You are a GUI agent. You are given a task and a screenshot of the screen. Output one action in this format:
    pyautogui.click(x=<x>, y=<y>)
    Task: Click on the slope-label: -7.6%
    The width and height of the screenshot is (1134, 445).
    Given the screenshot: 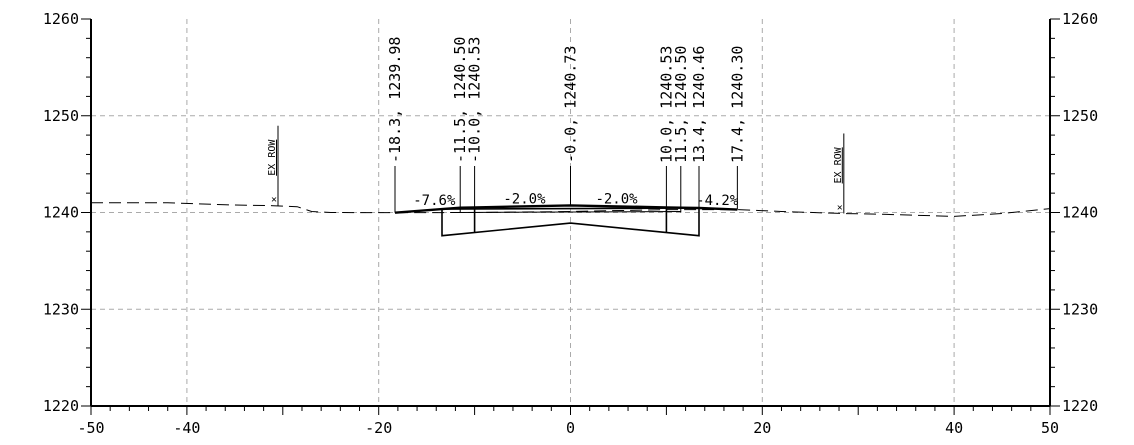 What is the action you would take?
    pyautogui.click(x=434, y=201)
    